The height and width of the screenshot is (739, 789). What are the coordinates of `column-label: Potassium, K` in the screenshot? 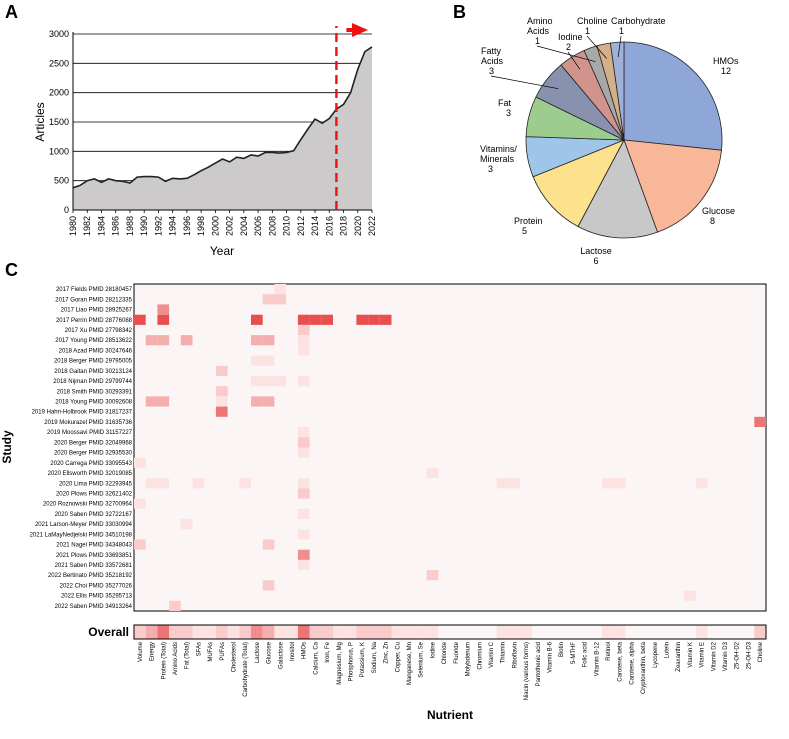 It's located at (363, 659).